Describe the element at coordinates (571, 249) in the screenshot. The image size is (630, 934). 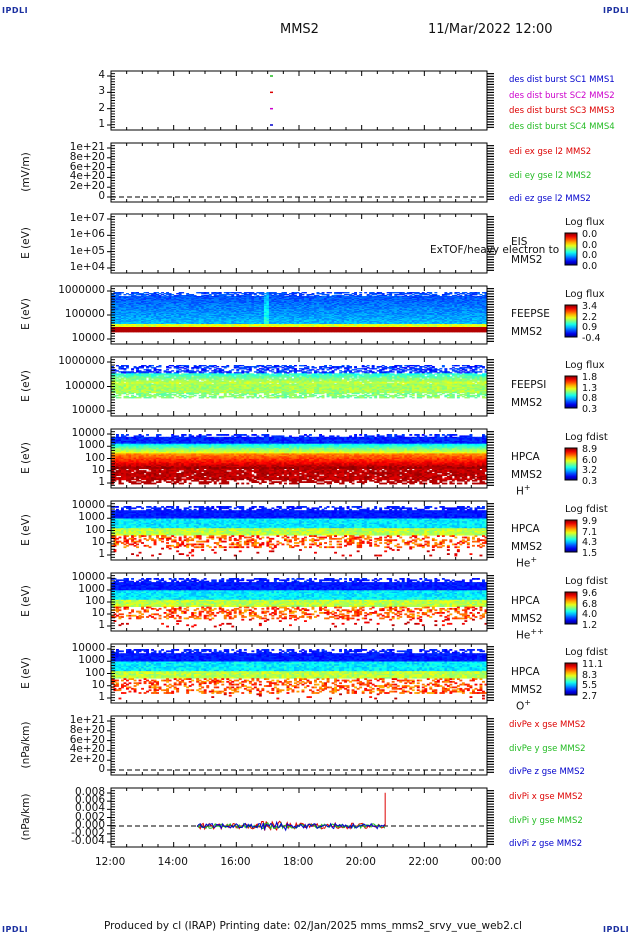
I see `eis-colorbar` at that location.